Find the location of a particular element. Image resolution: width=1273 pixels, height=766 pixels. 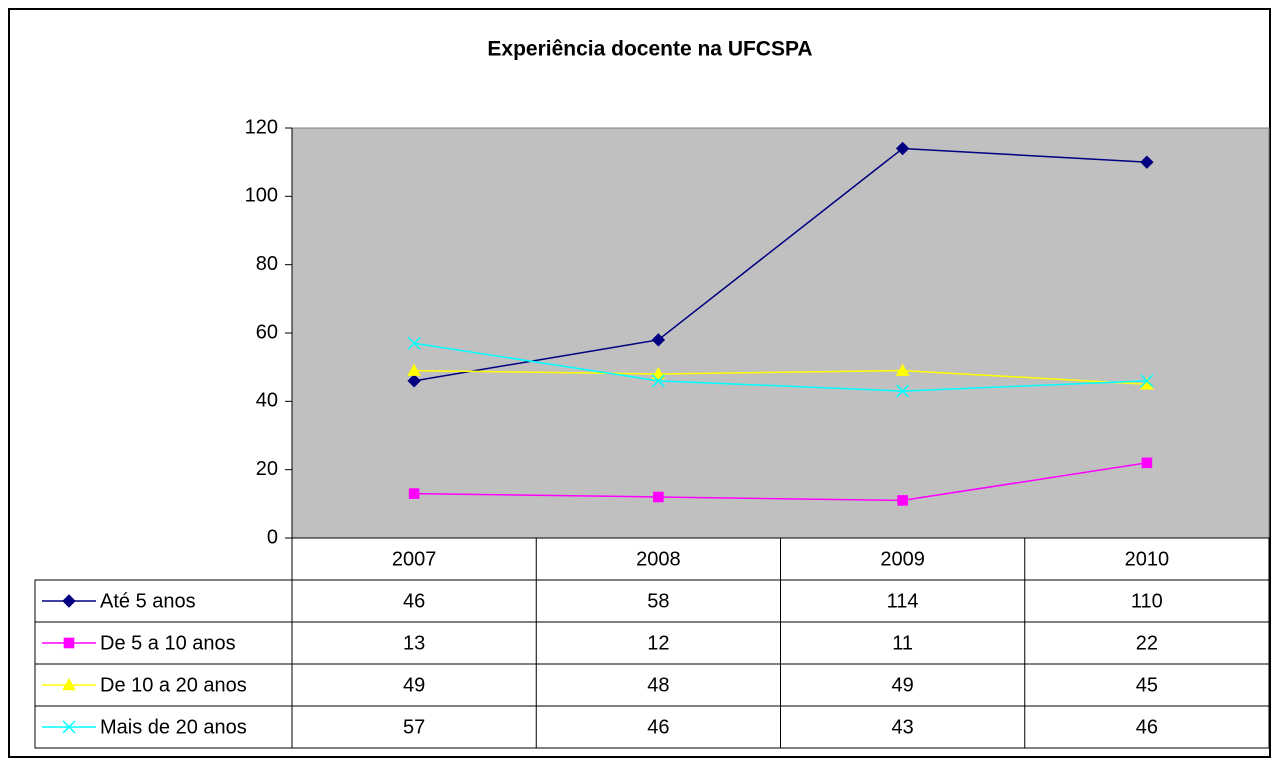

chart-title: Experiência docente na UFCSPA is located at coordinates (649, 49).